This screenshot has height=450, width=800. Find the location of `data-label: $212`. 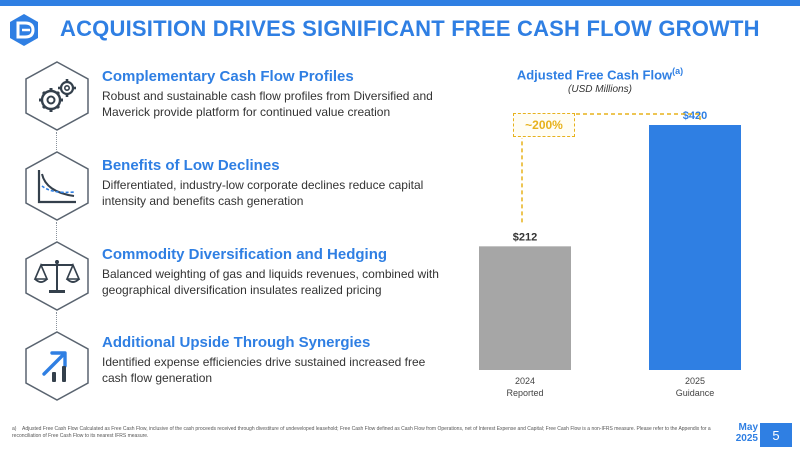

data-label: $212 is located at coordinates (525, 237).